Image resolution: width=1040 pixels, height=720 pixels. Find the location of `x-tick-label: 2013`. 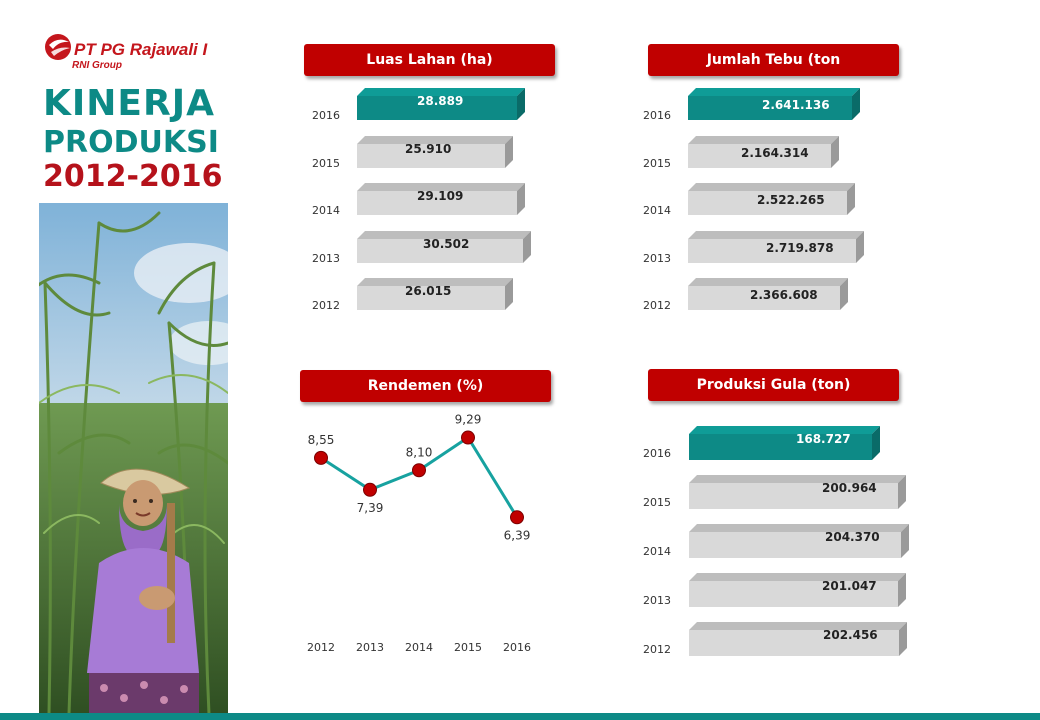

x-tick-label: 2013 is located at coordinates (370, 647).